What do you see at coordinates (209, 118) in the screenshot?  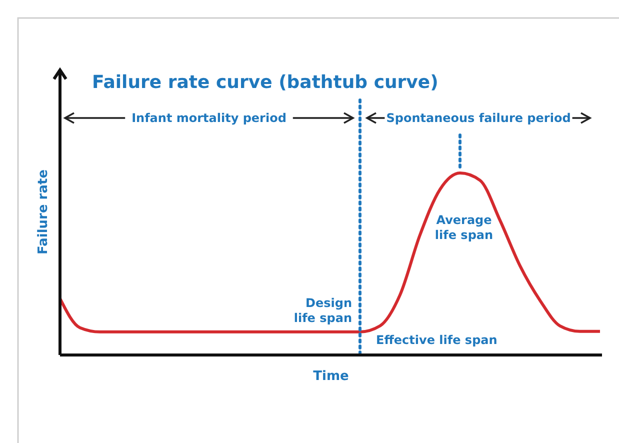 I see `text: Infant mortality period` at bounding box center [209, 118].